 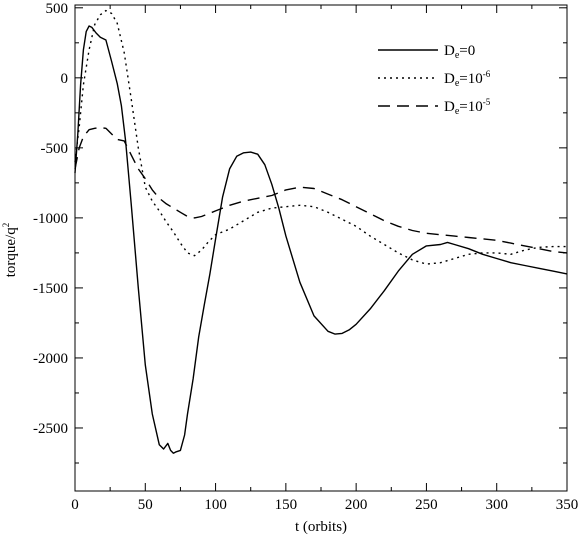 I want to click on y-axis-label-sup: 2, so click(x=6, y=225).